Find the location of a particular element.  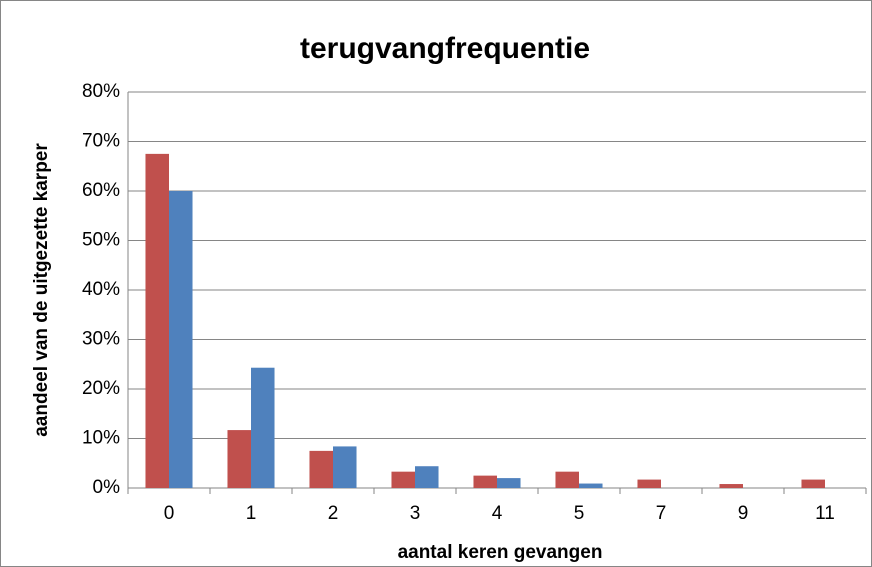

x-tick-label: 5 is located at coordinates (579, 513).